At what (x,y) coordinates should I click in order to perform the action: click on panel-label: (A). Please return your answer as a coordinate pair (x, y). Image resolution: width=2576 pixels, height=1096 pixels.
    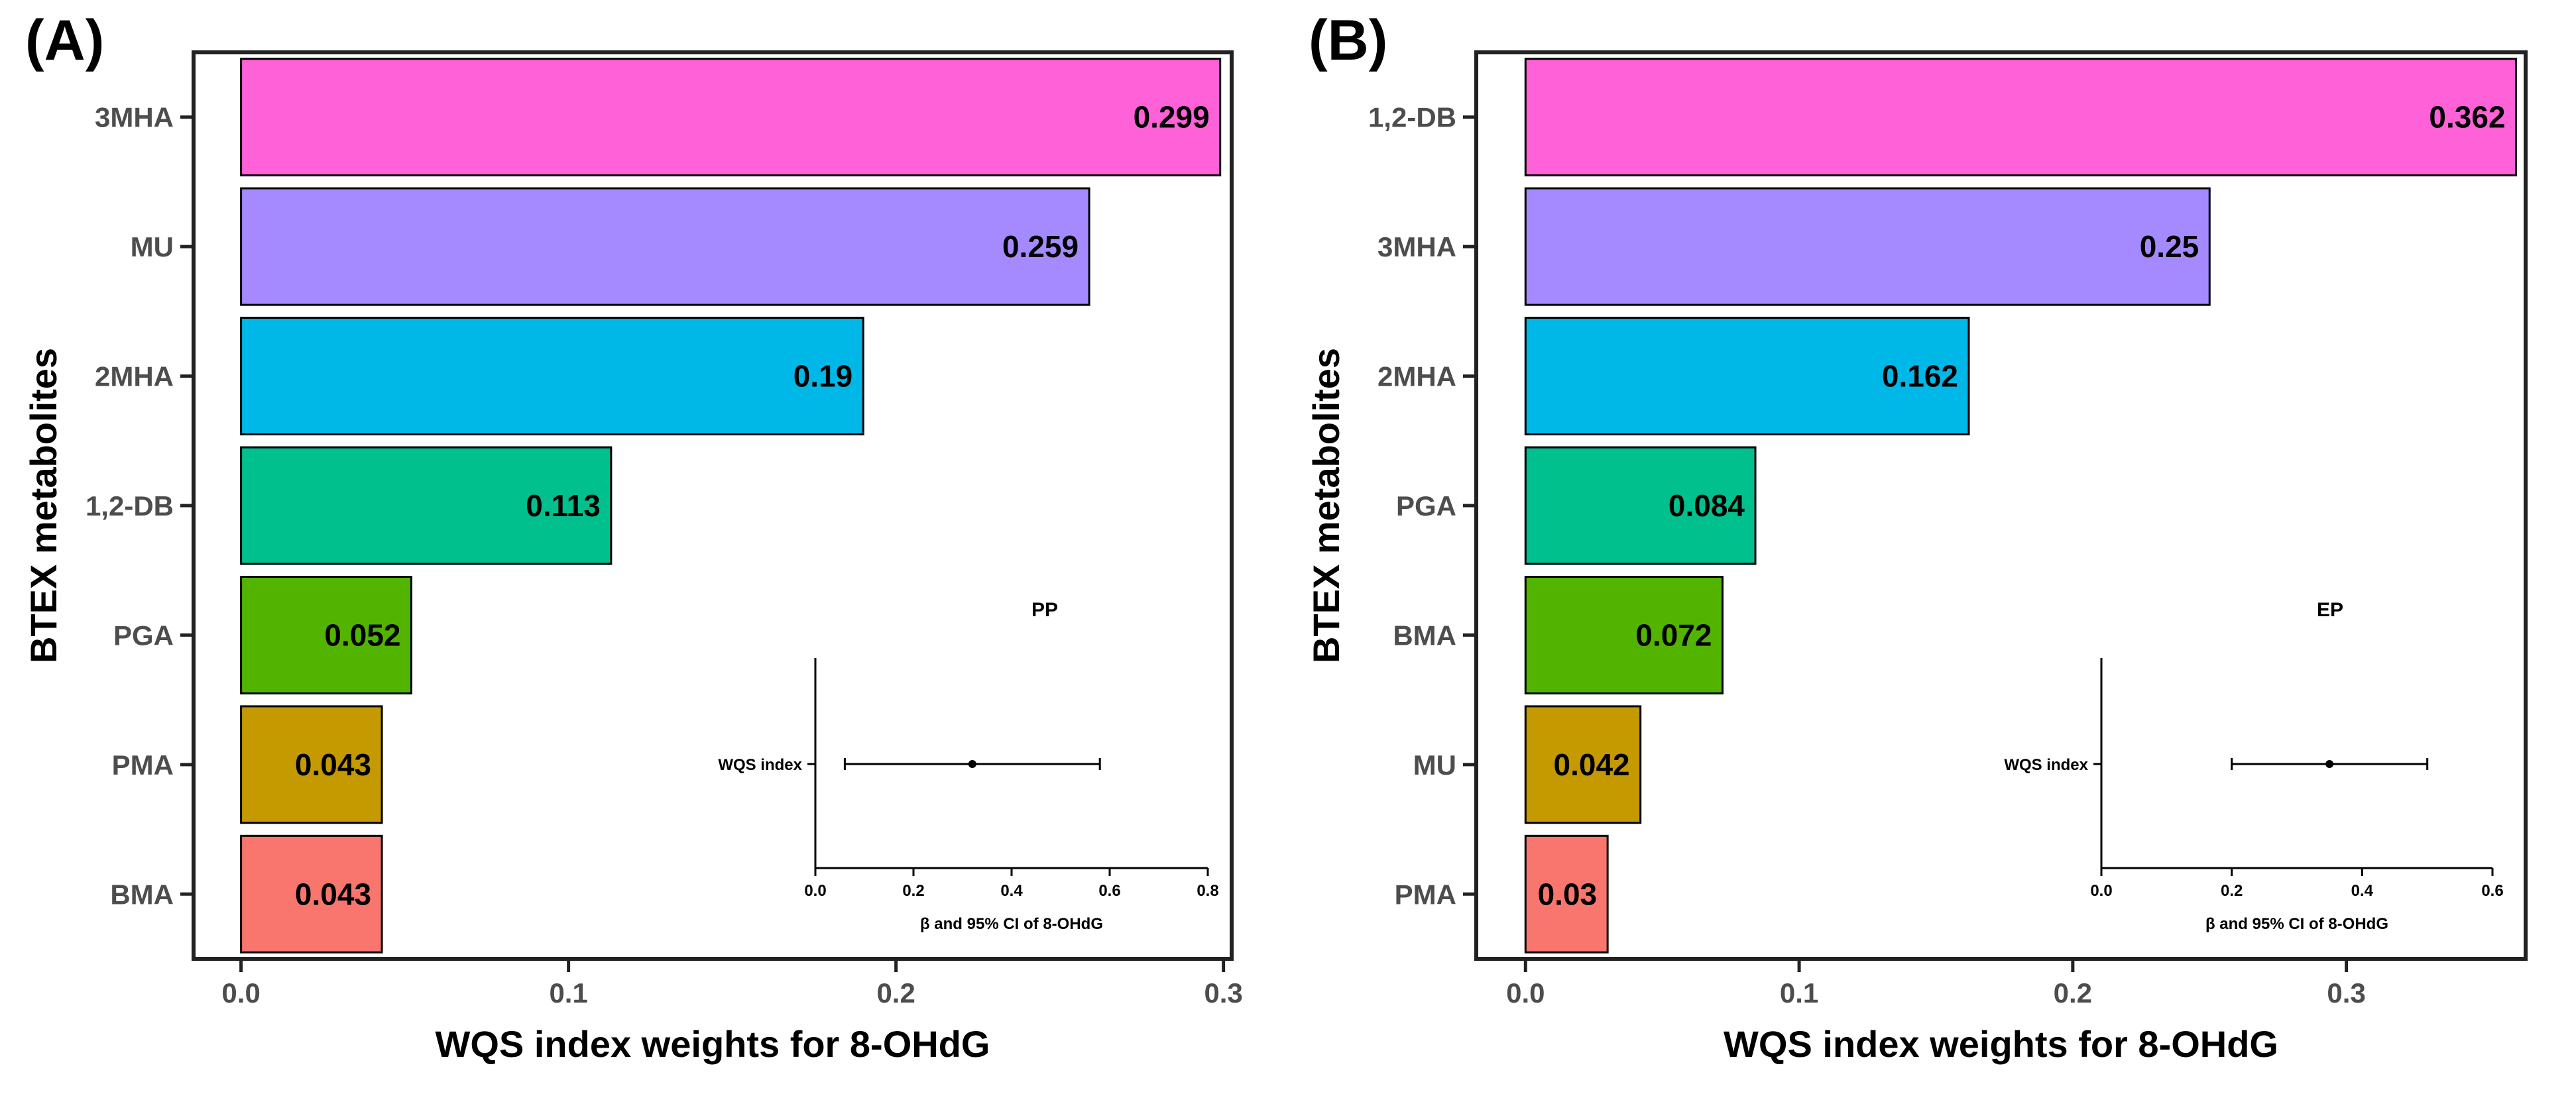
    Looking at the image, I should click on (64, 40).